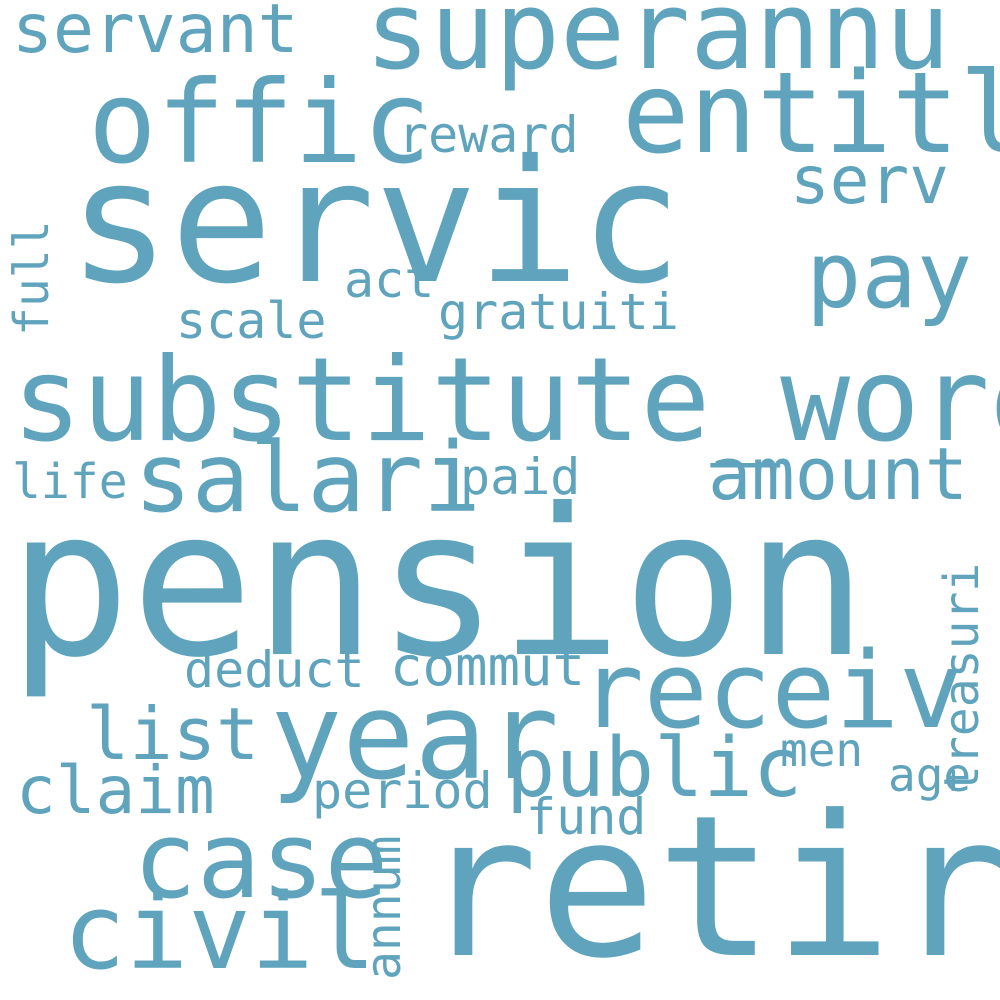 This screenshot has width=1000, height=1000. I want to click on word-public: public, so click(654, 768).